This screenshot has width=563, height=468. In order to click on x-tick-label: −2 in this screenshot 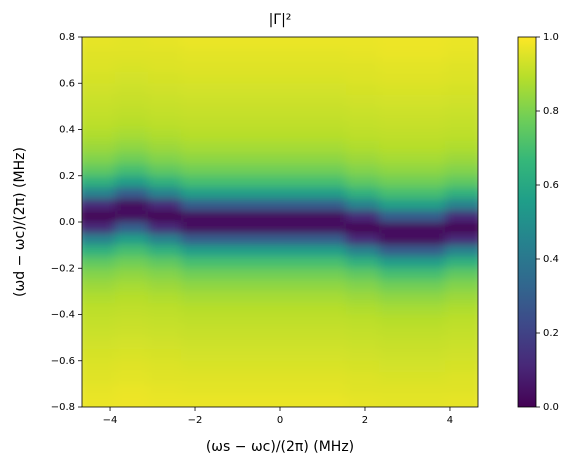, I will do `click(195, 420)`.